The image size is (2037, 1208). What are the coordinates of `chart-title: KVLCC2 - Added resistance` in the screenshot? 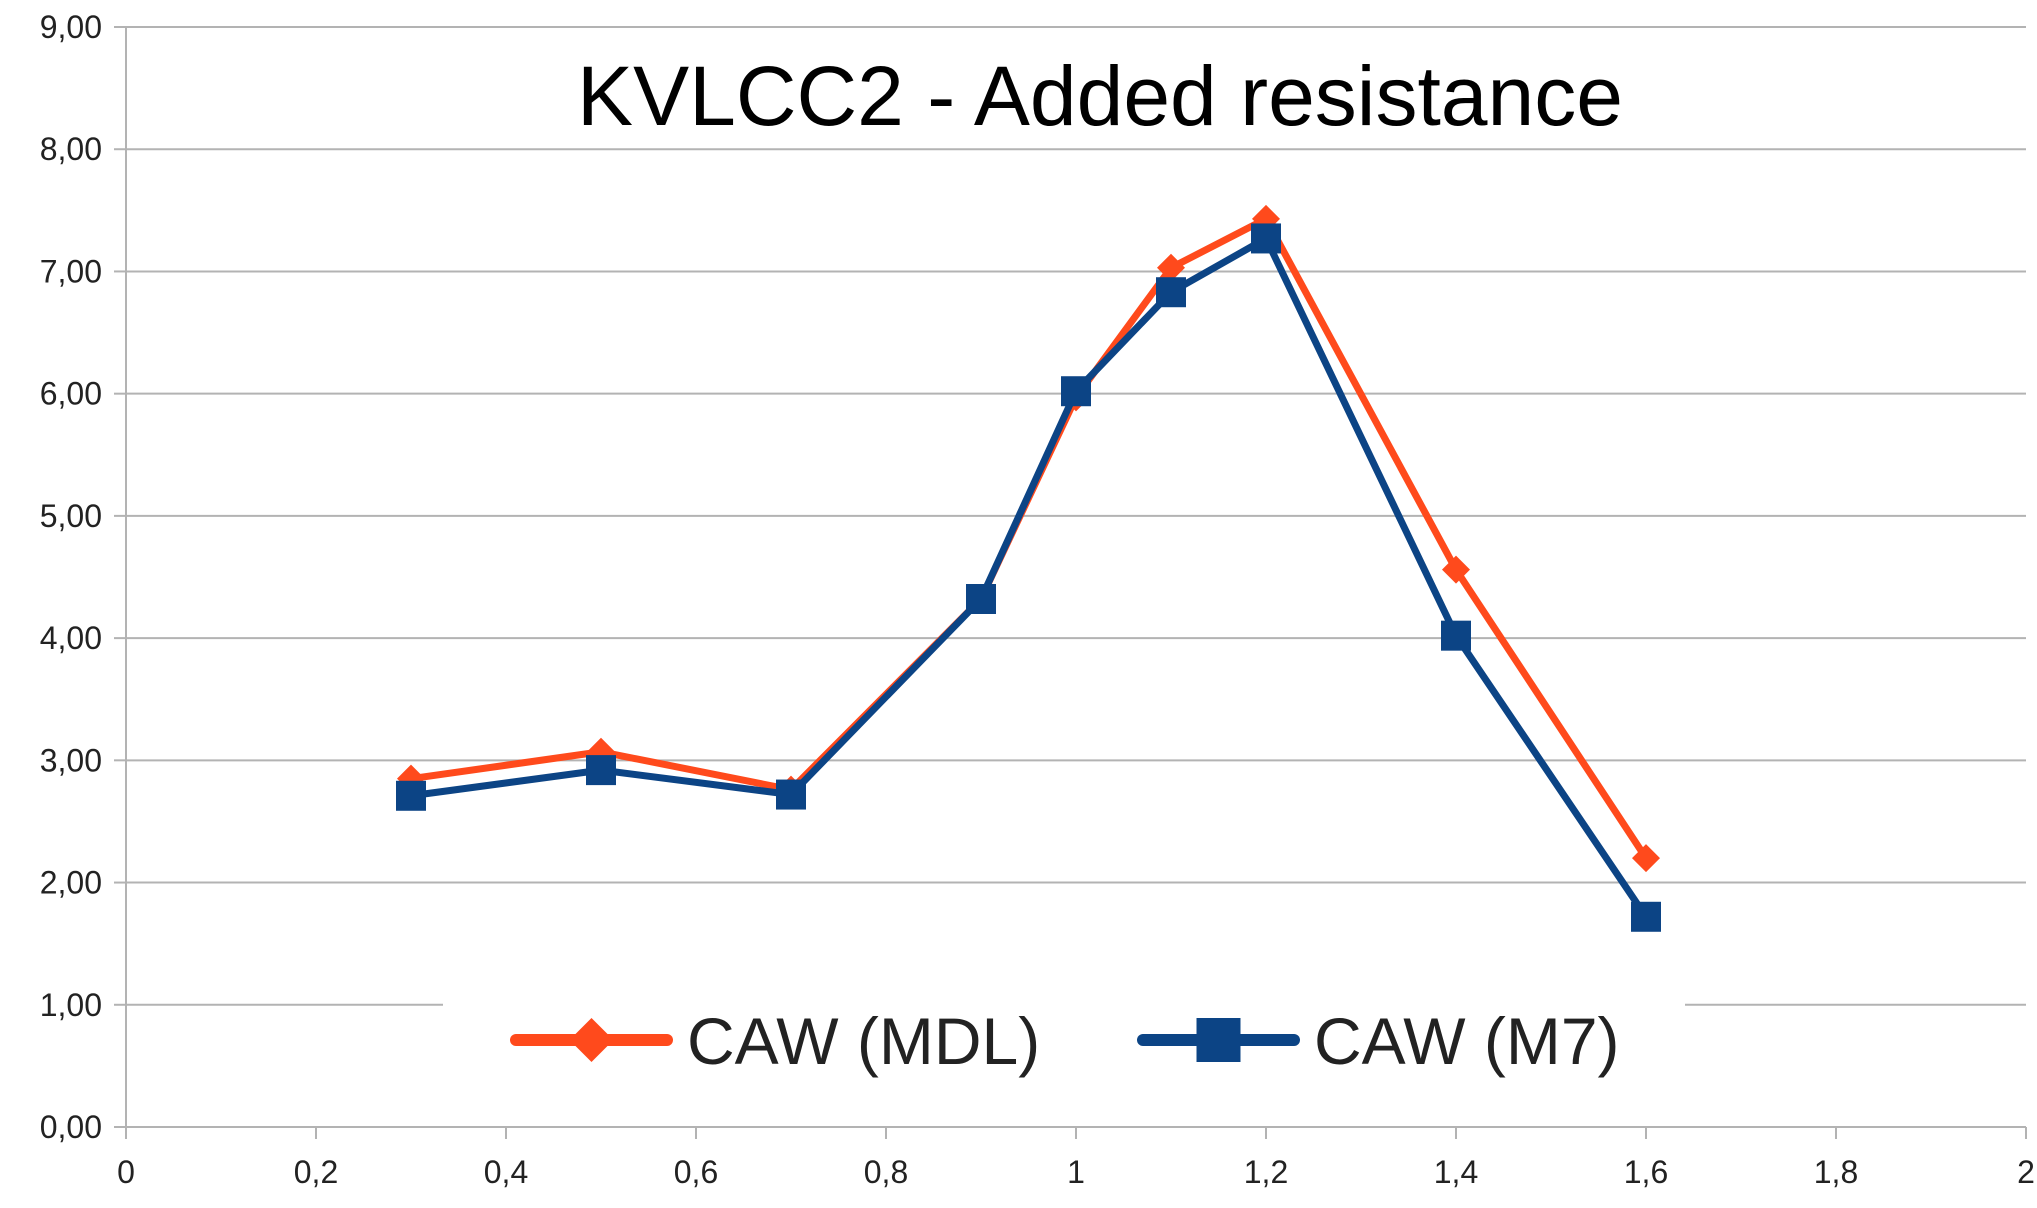 It's located at (1100, 96).